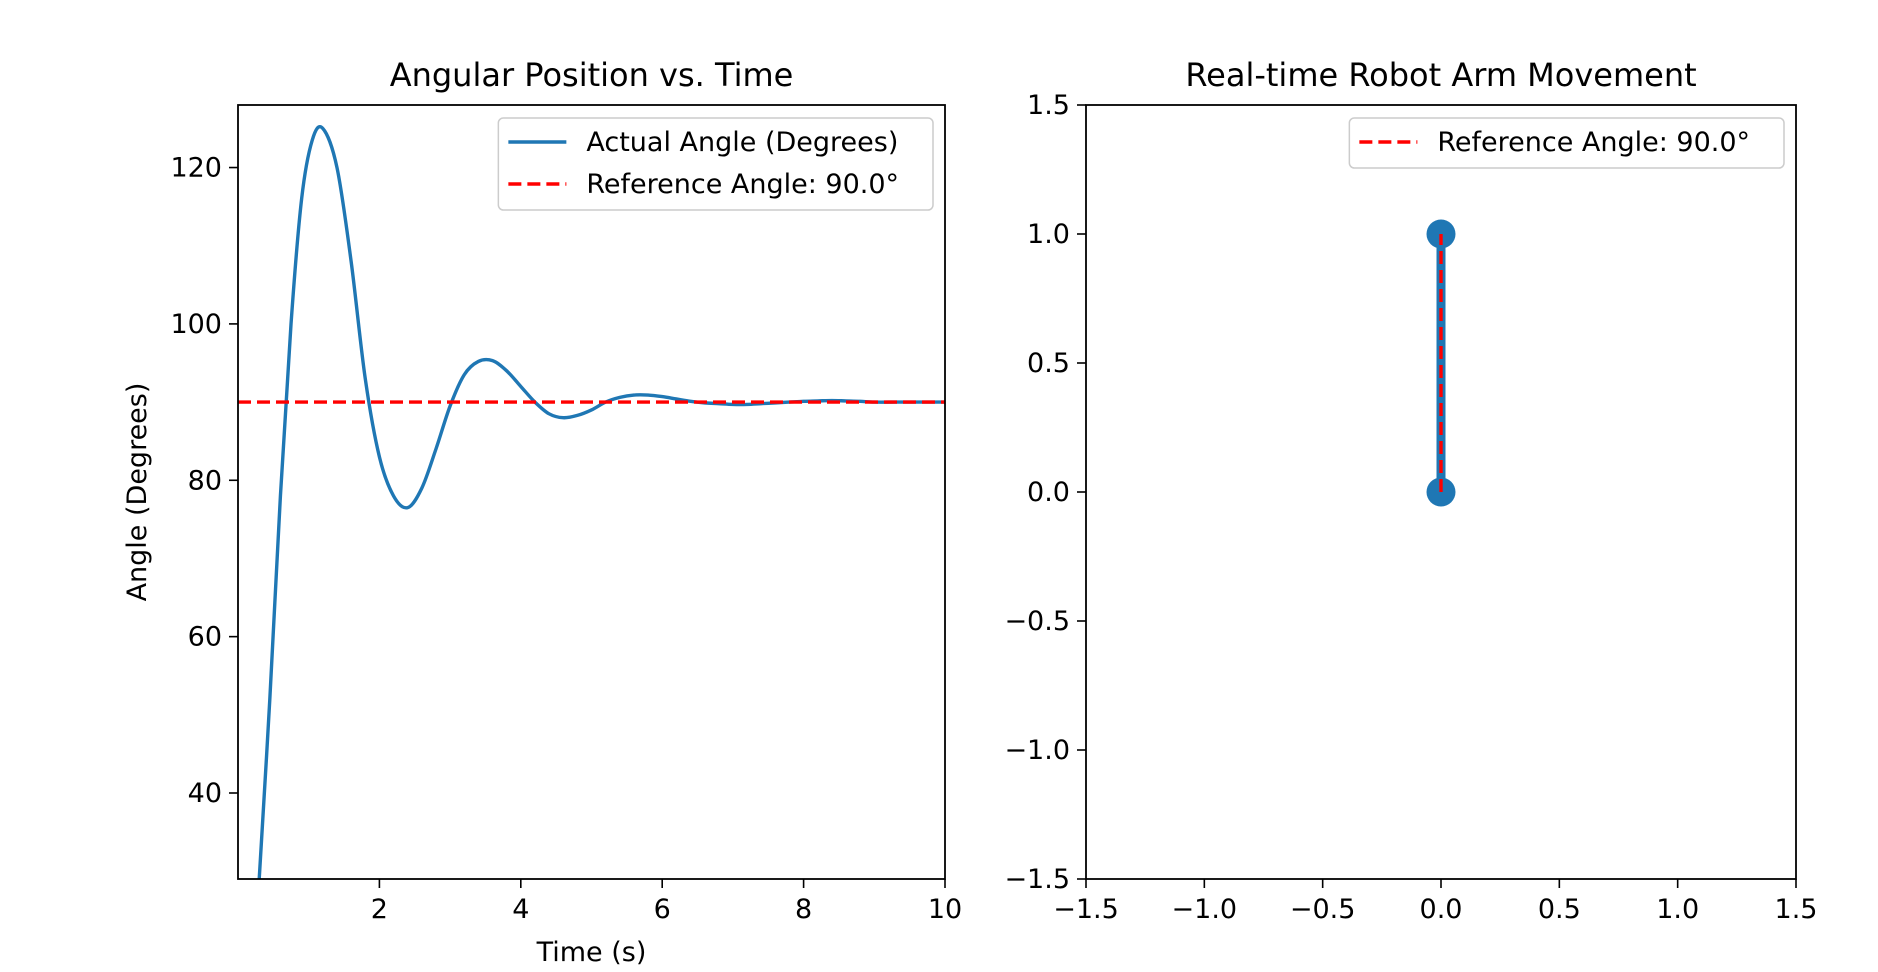  What do you see at coordinates (945, 909) in the screenshot?
I see `x-tick-label: 10` at bounding box center [945, 909].